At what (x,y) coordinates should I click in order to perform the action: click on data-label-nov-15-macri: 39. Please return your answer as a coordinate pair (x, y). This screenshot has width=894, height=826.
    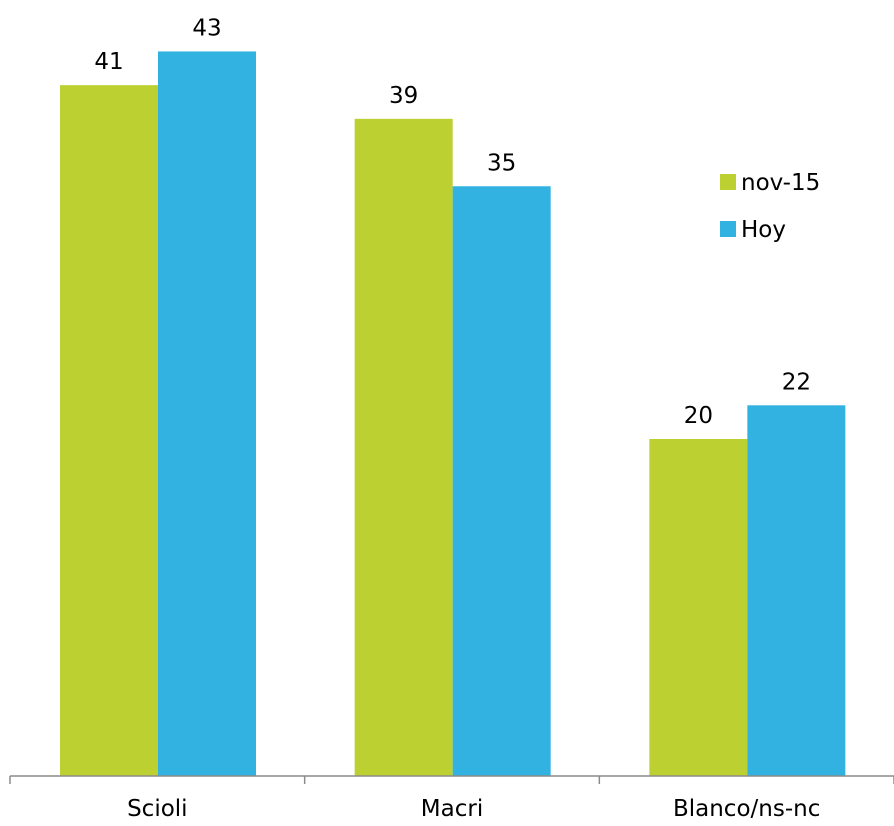
    Looking at the image, I should click on (403, 96).